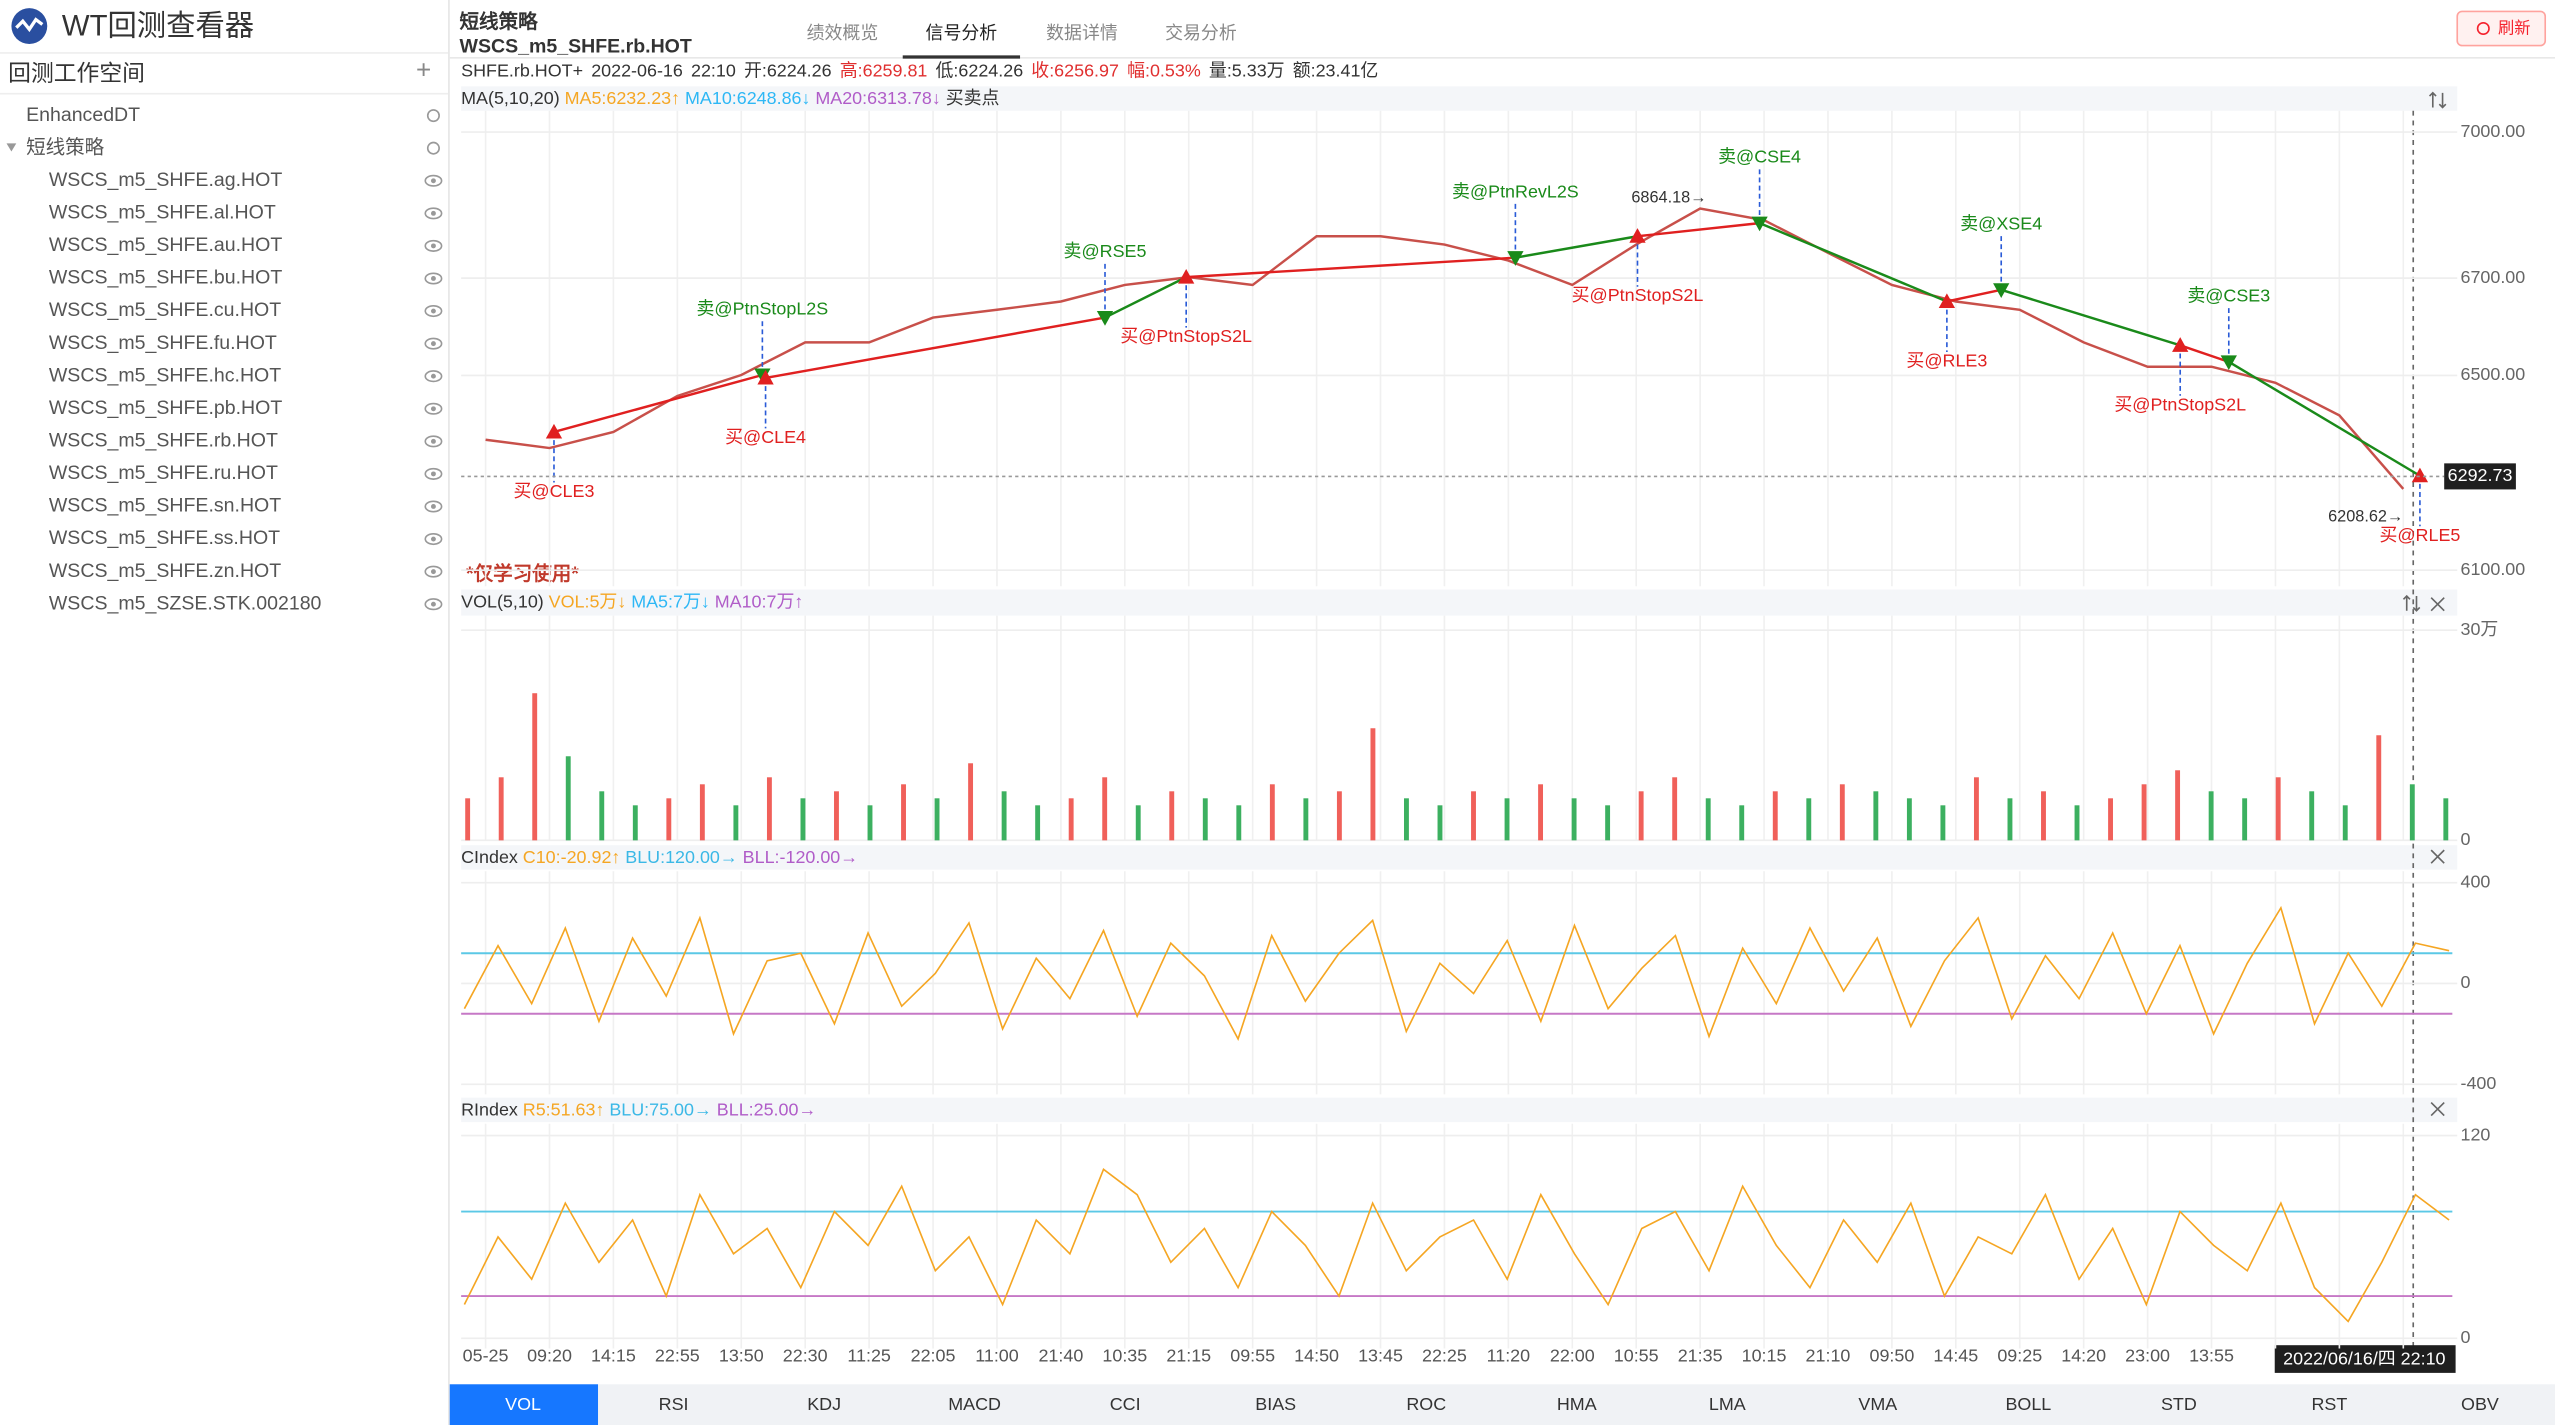 This screenshot has width=2555, height=1425. I want to click on indicator-tab: OBV, so click(2480, 1404).